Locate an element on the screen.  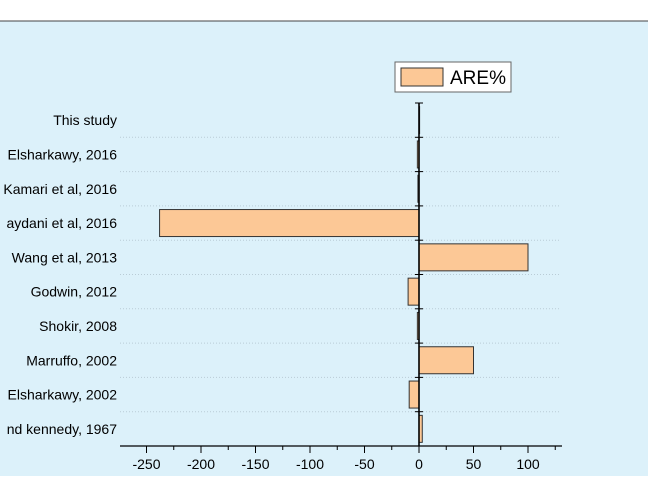
x-tick-label: 0 is located at coordinates (419, 464).